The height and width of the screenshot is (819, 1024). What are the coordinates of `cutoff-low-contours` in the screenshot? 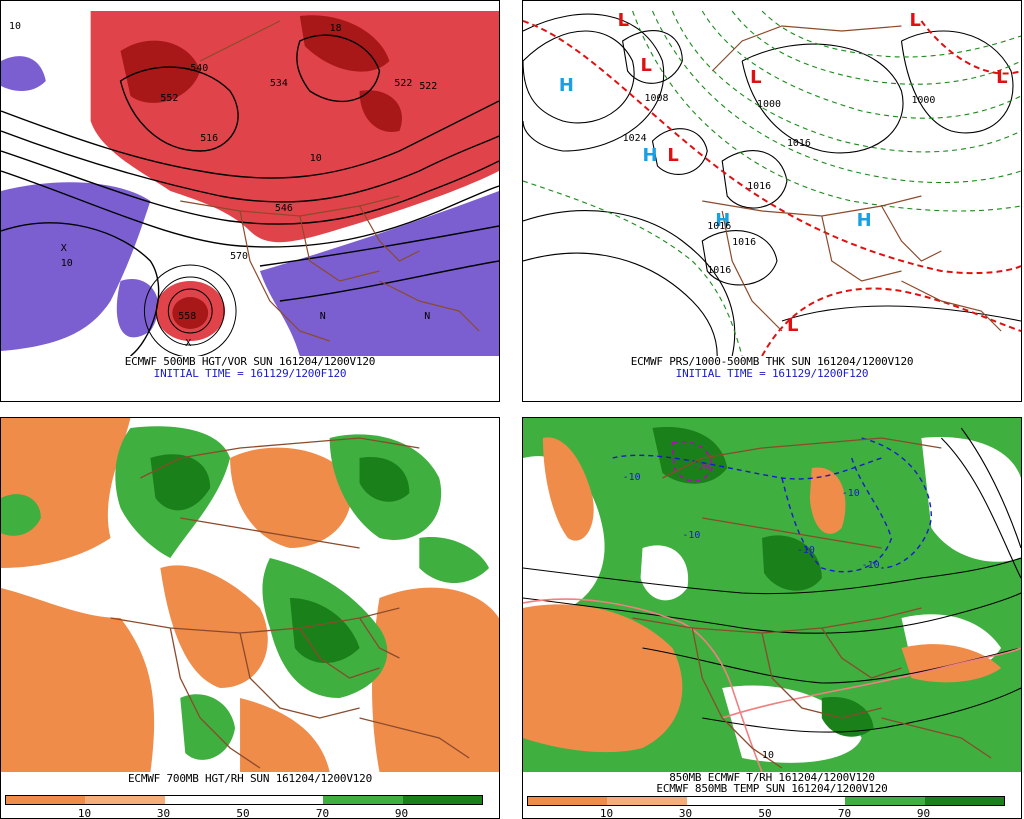 It's located at (190, 310).